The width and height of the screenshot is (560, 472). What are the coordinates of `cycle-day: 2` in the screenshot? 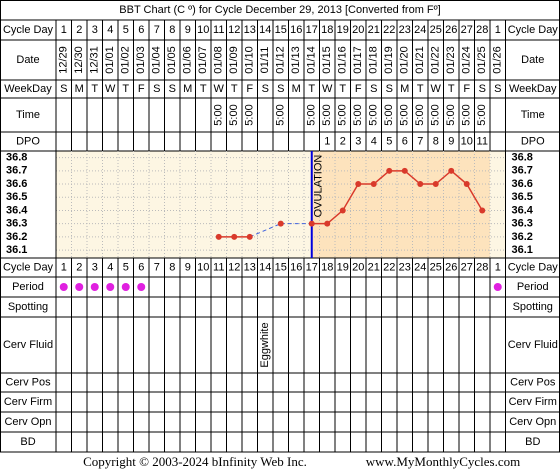 It's located at (79, 30).